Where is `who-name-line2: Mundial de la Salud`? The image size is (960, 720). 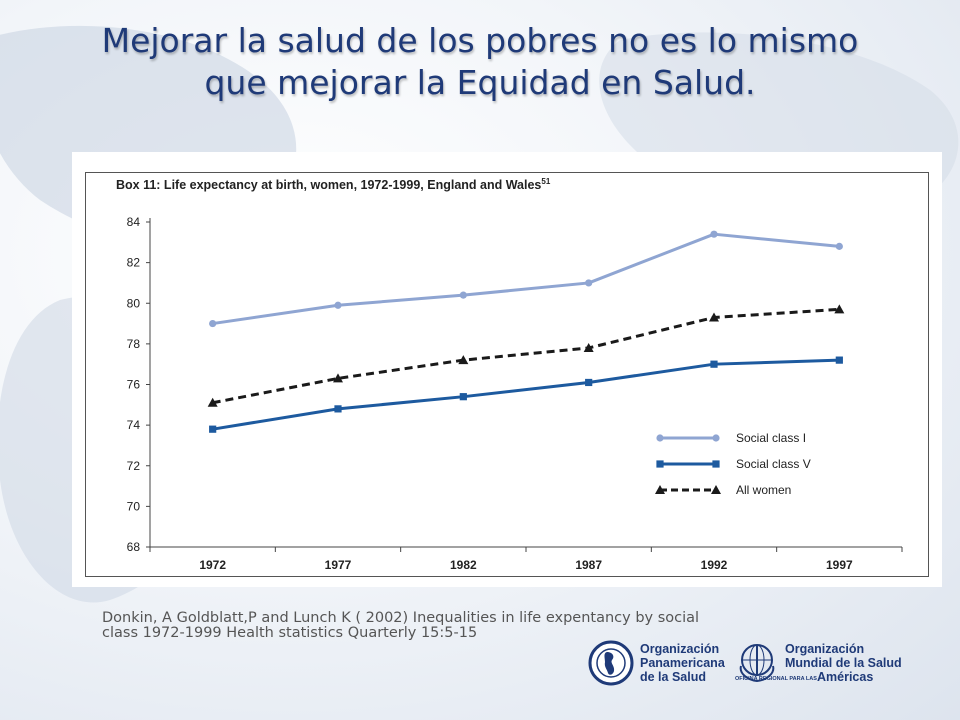 who-name-line2: Mundial de la Salud is located at coordinates (843, 663).